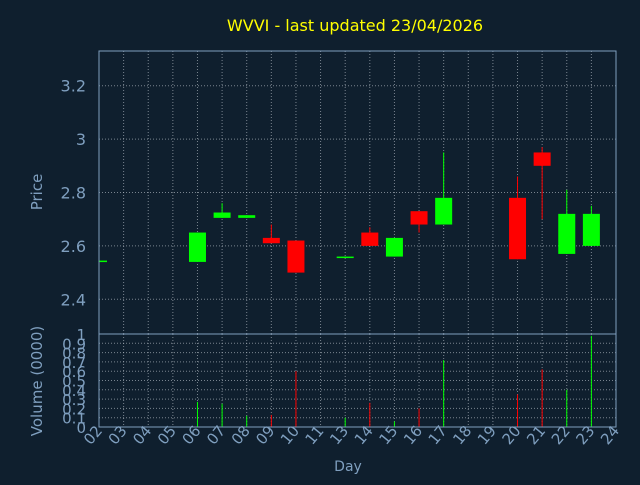 This screenshot has width=640, height=485. I want to click on x-tick-label-15: 15, so click(388, 435).